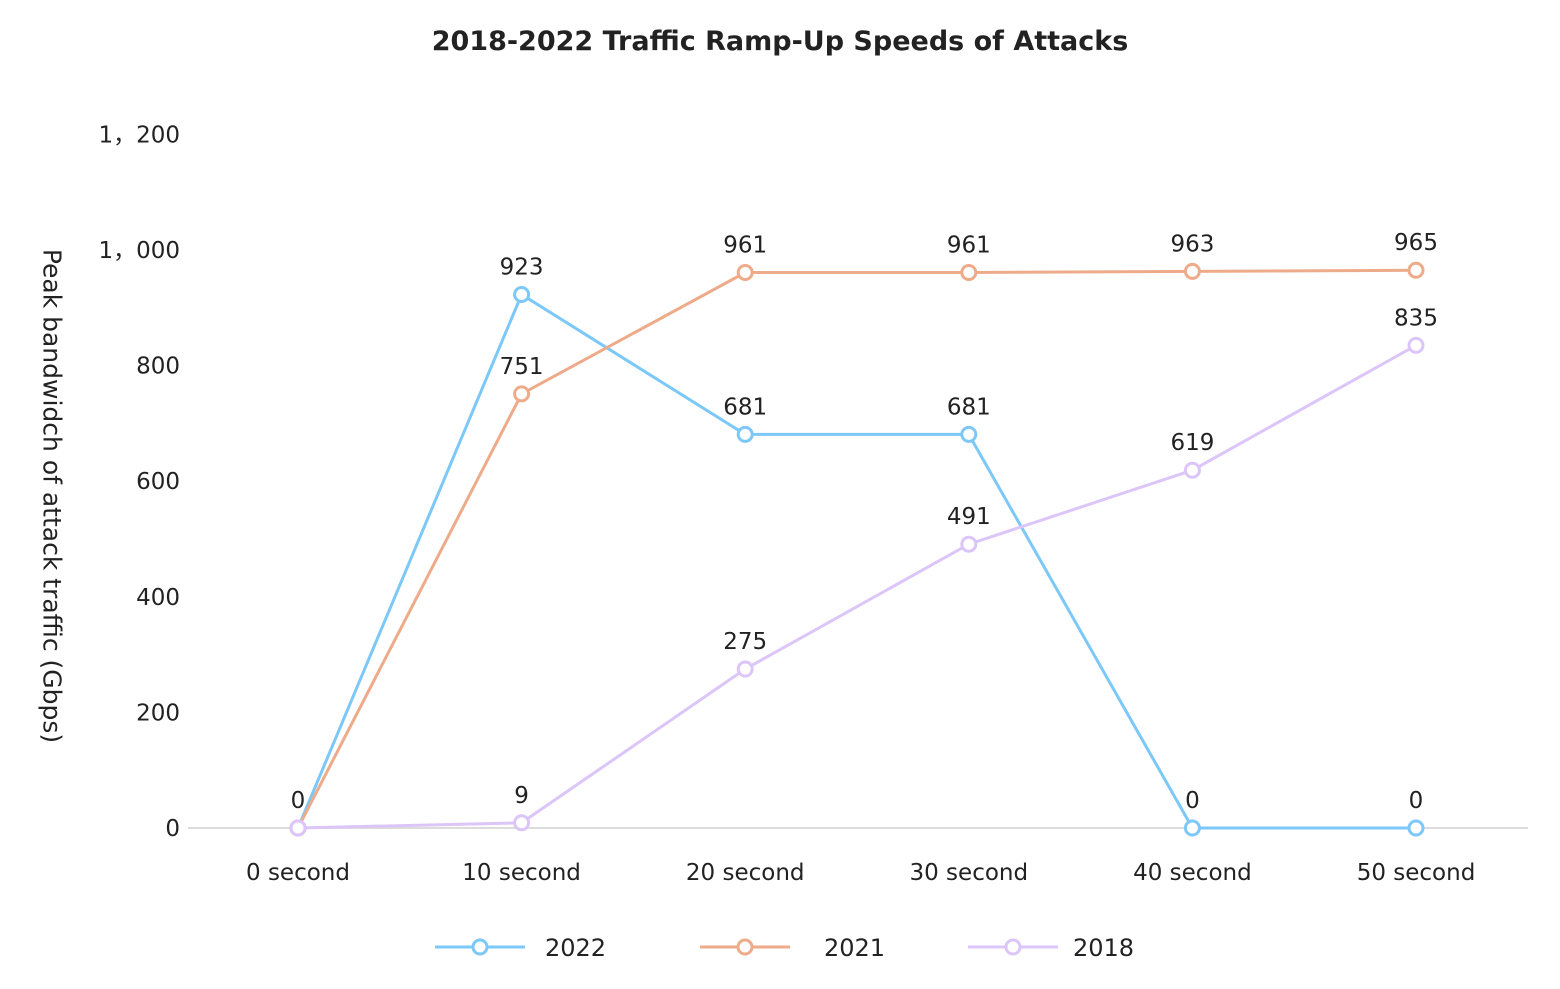 This screenshot has height=989, width=1560. I want to click on y-tick-label: 600, so click(158, 482).